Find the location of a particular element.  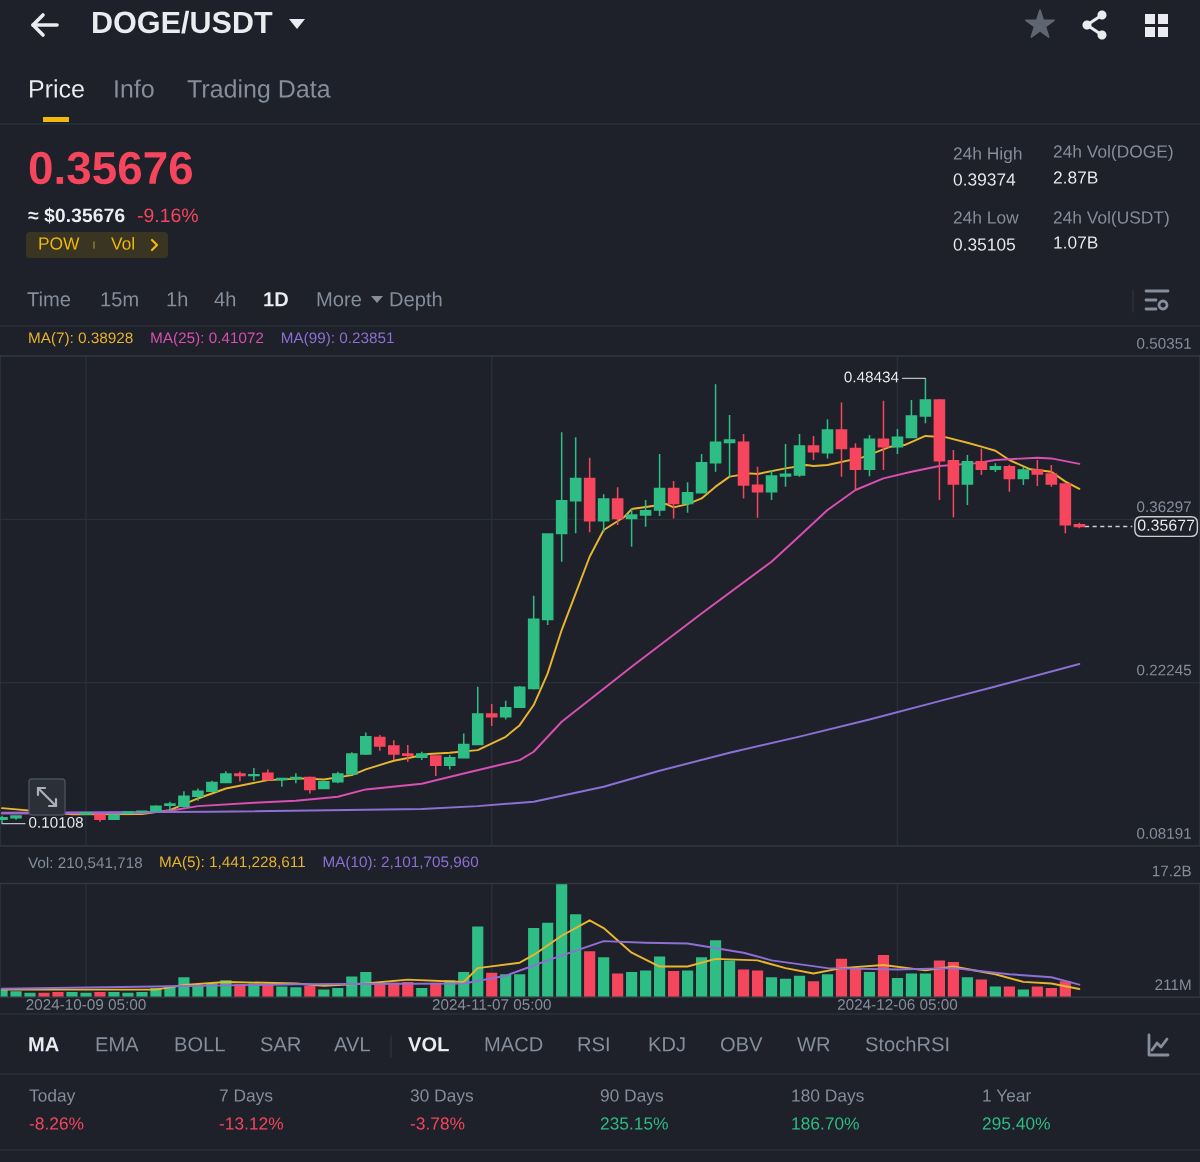

text: 90 Days is located at coordinates (632, 1097).